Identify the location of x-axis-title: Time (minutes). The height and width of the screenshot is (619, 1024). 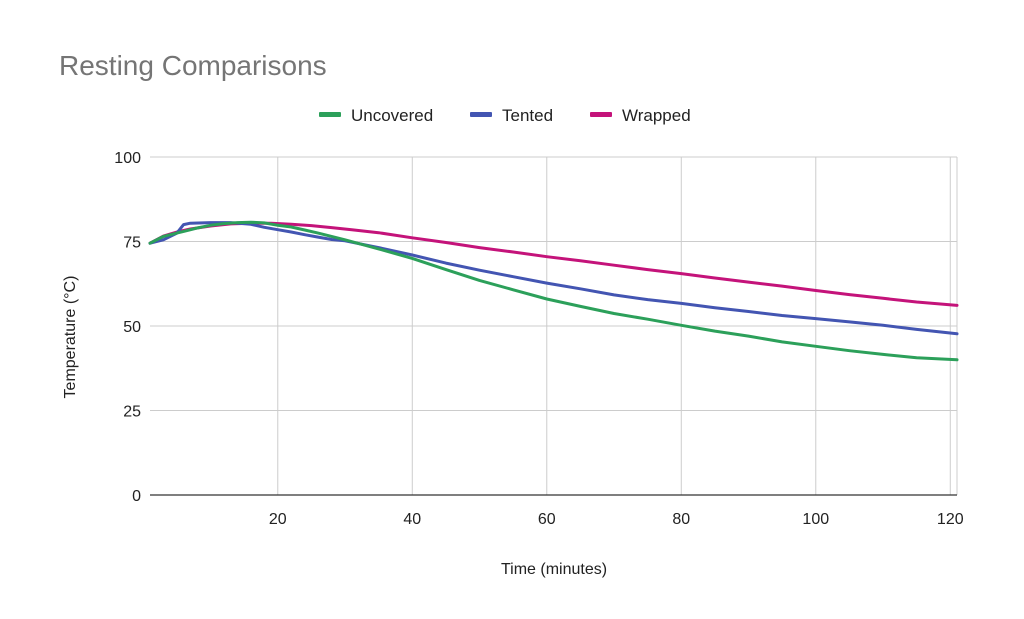
(554, 569).